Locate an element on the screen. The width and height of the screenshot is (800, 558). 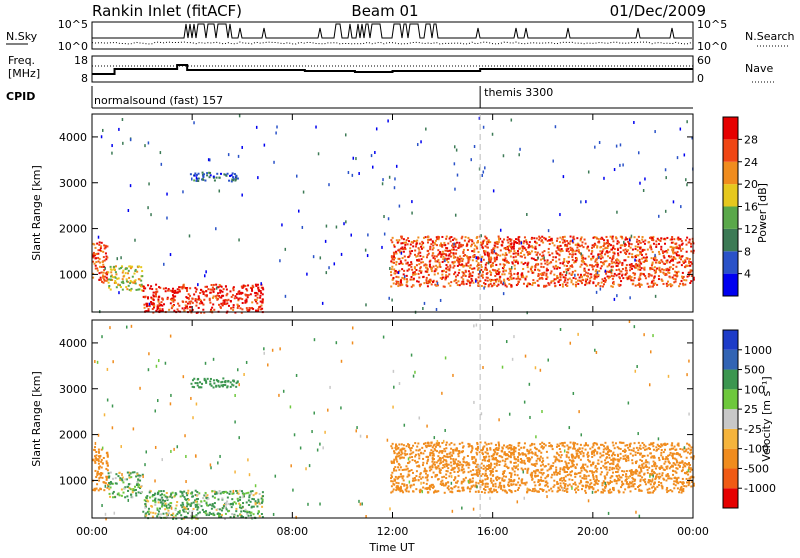
colorbar-segment is located at coordinates (730, 218).